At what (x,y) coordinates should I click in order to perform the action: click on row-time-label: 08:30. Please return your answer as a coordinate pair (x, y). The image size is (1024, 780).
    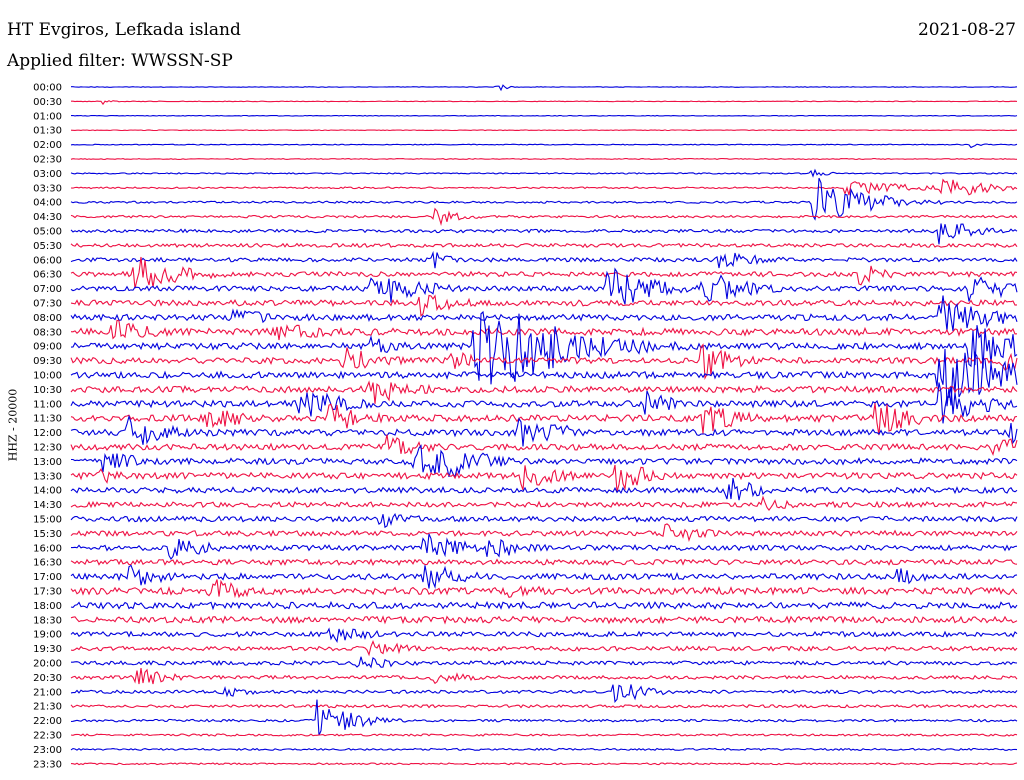
    Looking at the image, I should click on (47, 332).